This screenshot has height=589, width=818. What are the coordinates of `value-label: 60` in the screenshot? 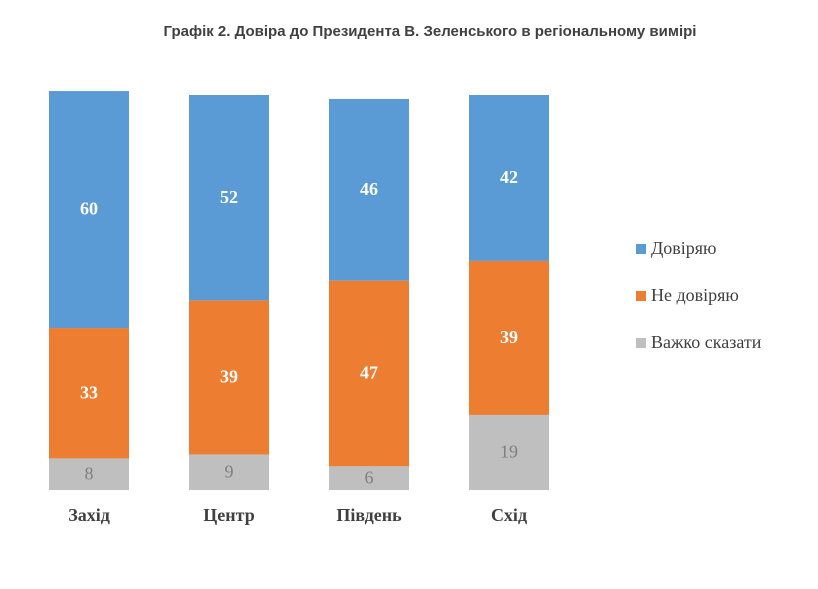 It's located at (89, 209).